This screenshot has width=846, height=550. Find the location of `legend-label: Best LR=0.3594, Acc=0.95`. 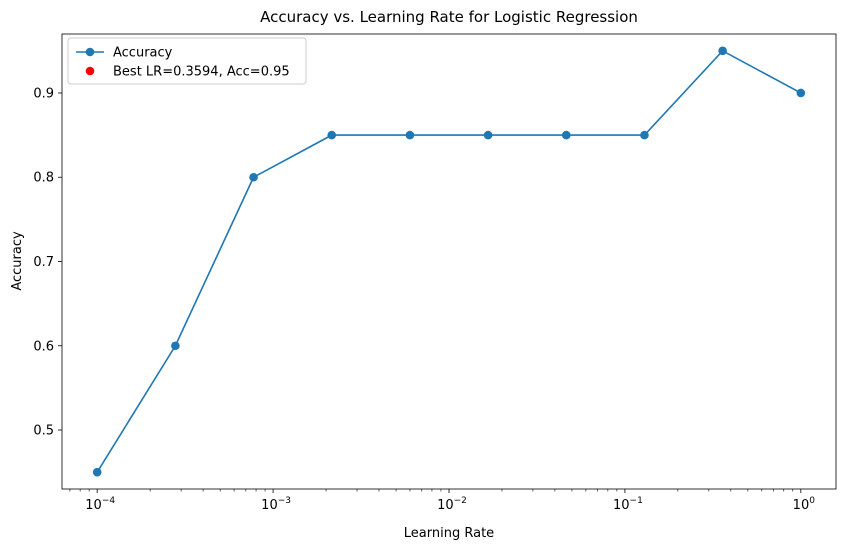

legend-label: Best LR=0.3594, Acc=0.95 is located at coordinates (201, 72).